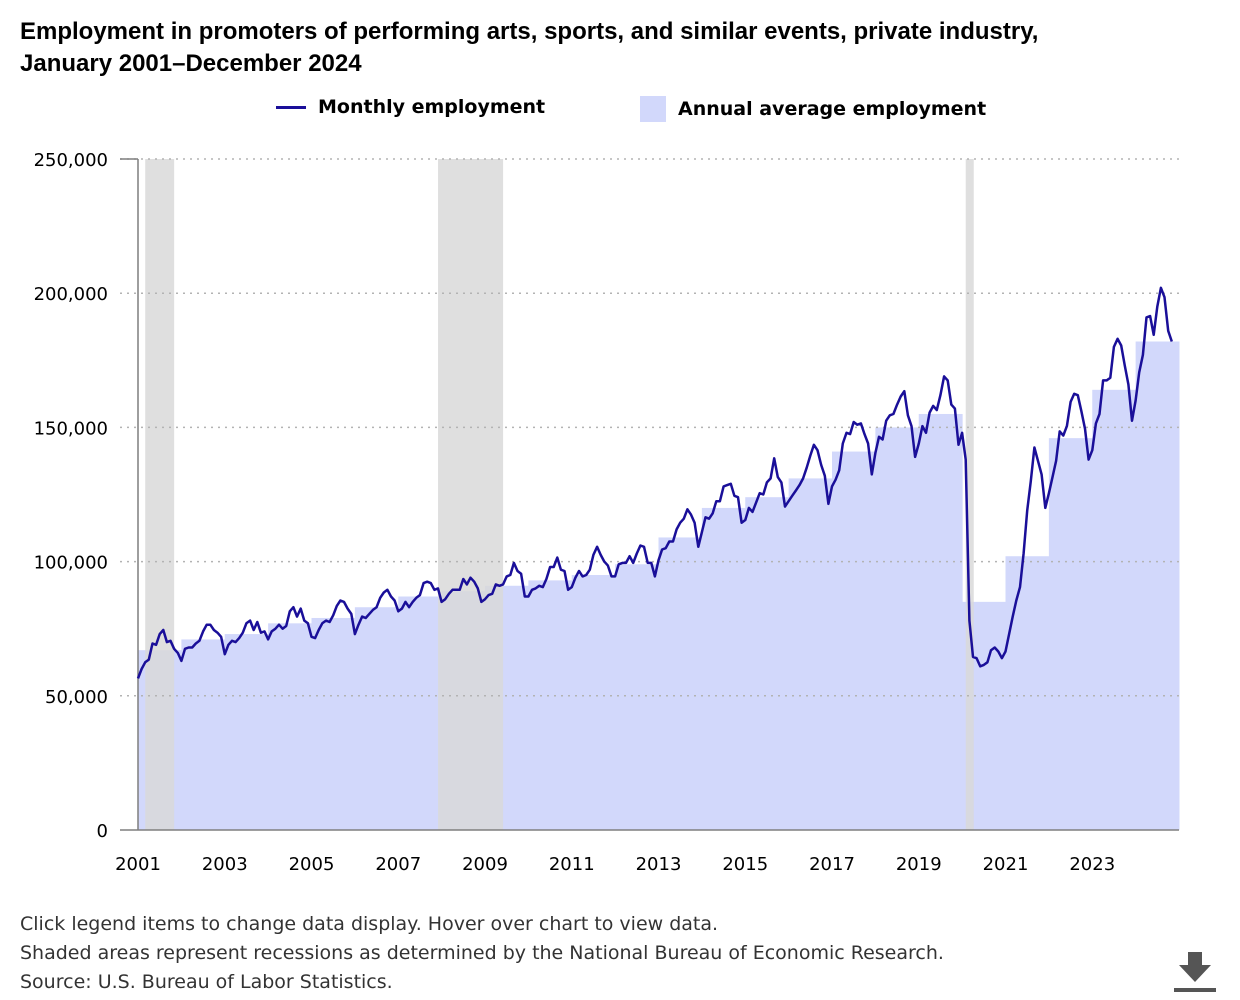 The width and height of the screenshot is (1240, 1000). Describe the element at coordinates (76, 697) in the screenshot. I see `y-tick-label-50000: 50,000` at that location.